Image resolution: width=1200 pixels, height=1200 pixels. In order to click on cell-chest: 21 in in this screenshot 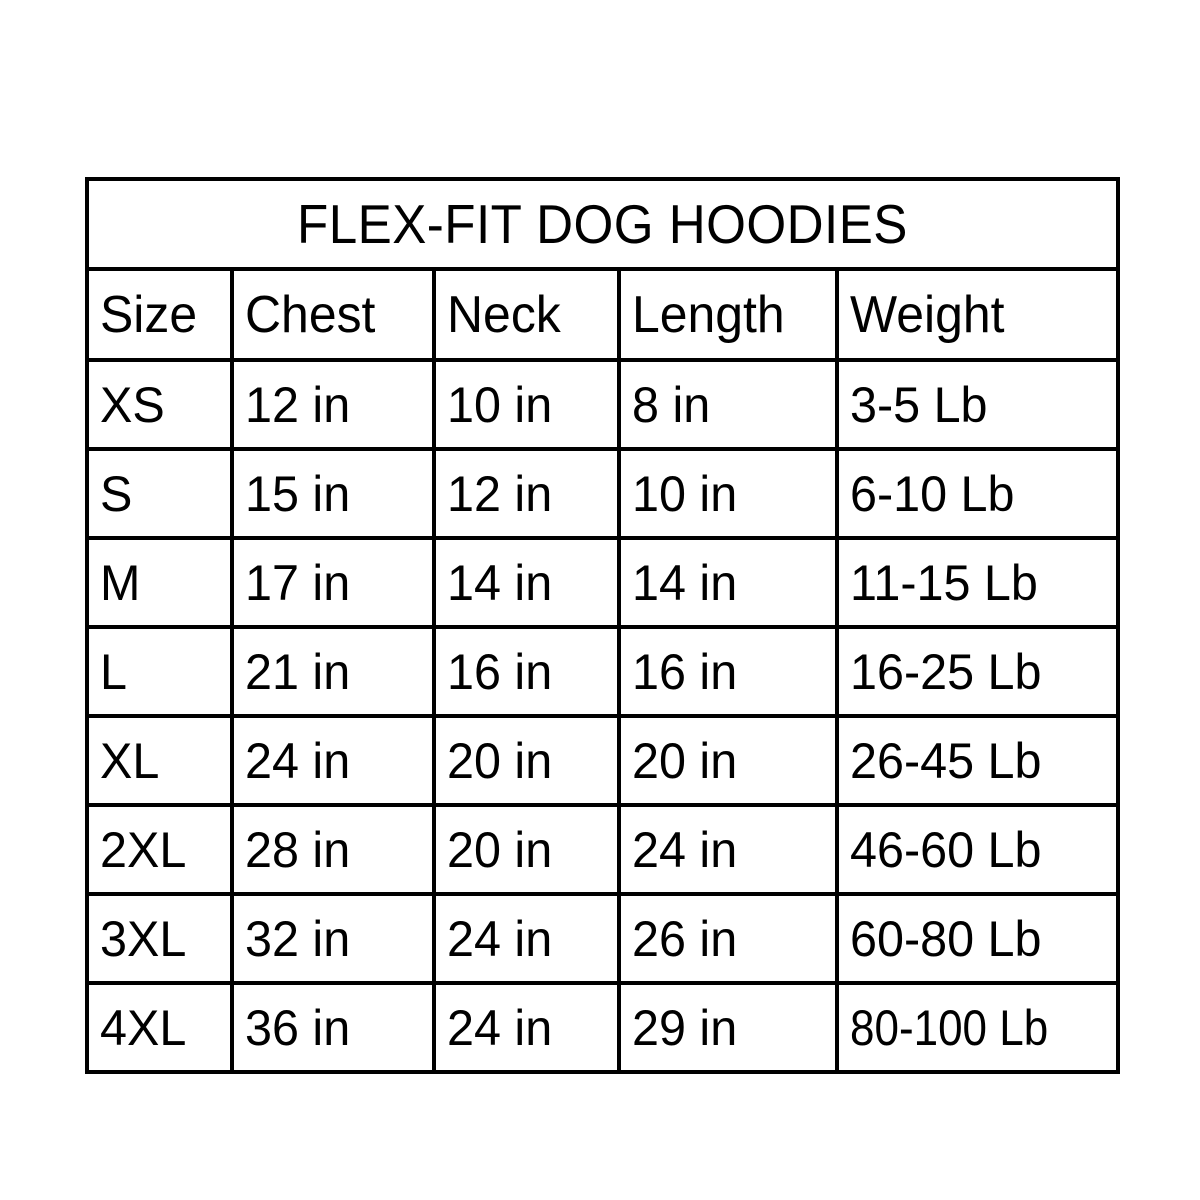, I will do `click(333, 671)`.